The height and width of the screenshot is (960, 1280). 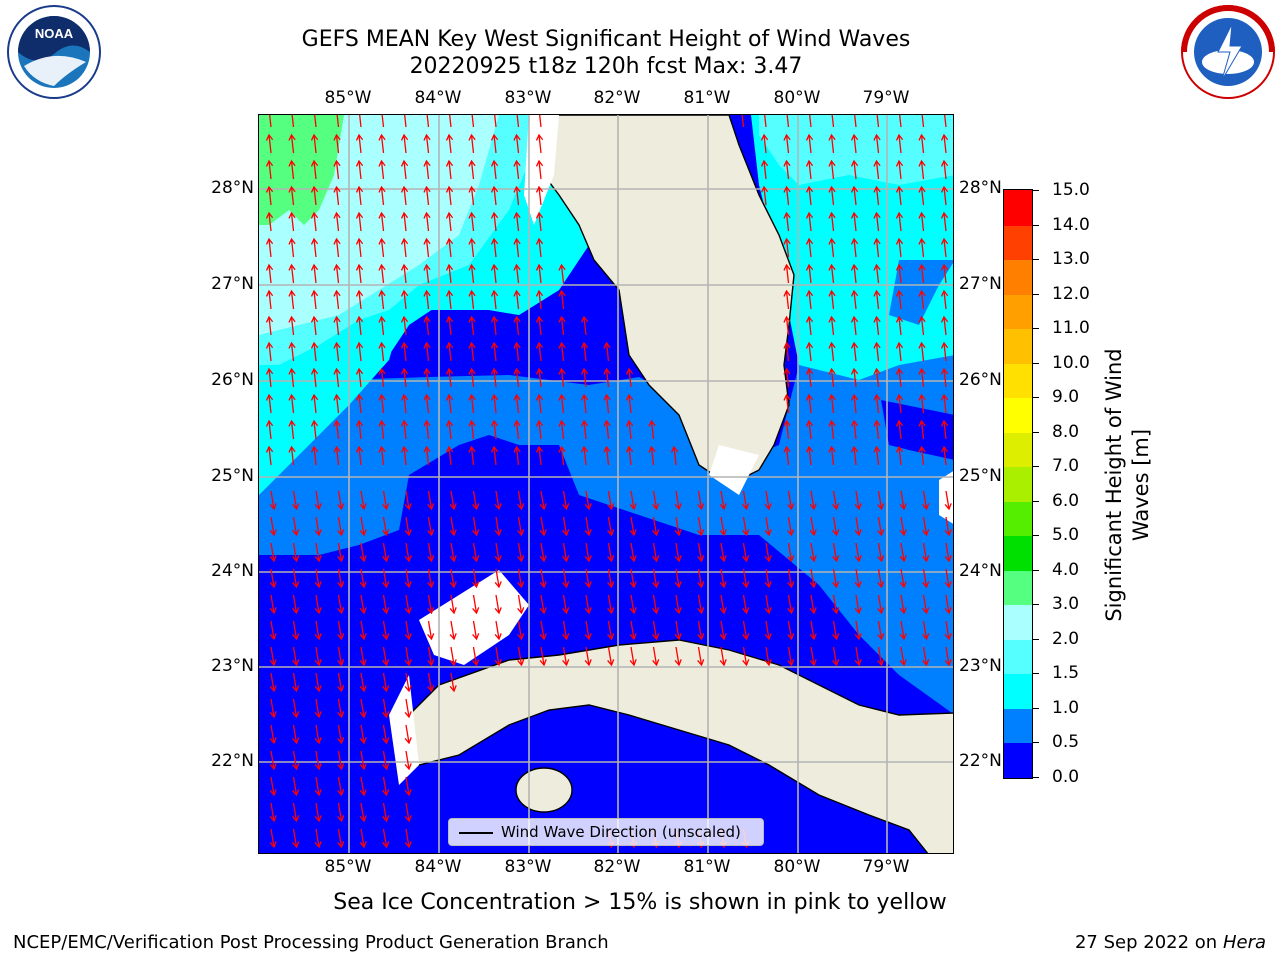 I want to click on lon-label-top: 80°W, so click(x=797, y=98).